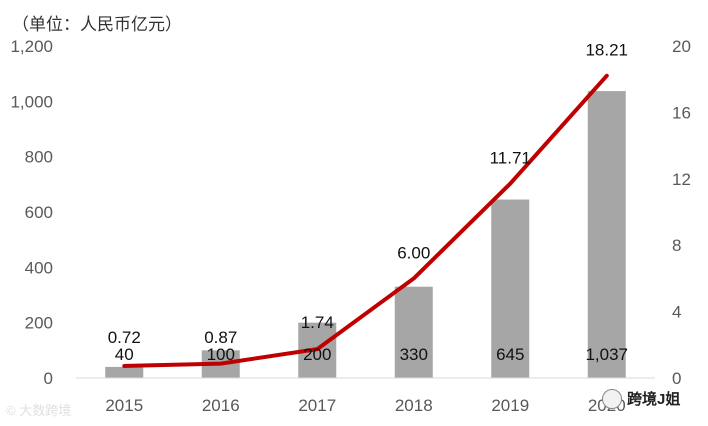  Describe the element at coordinates (317, 354) in the screenshot. I see `bar-value-label: 200` at that location.